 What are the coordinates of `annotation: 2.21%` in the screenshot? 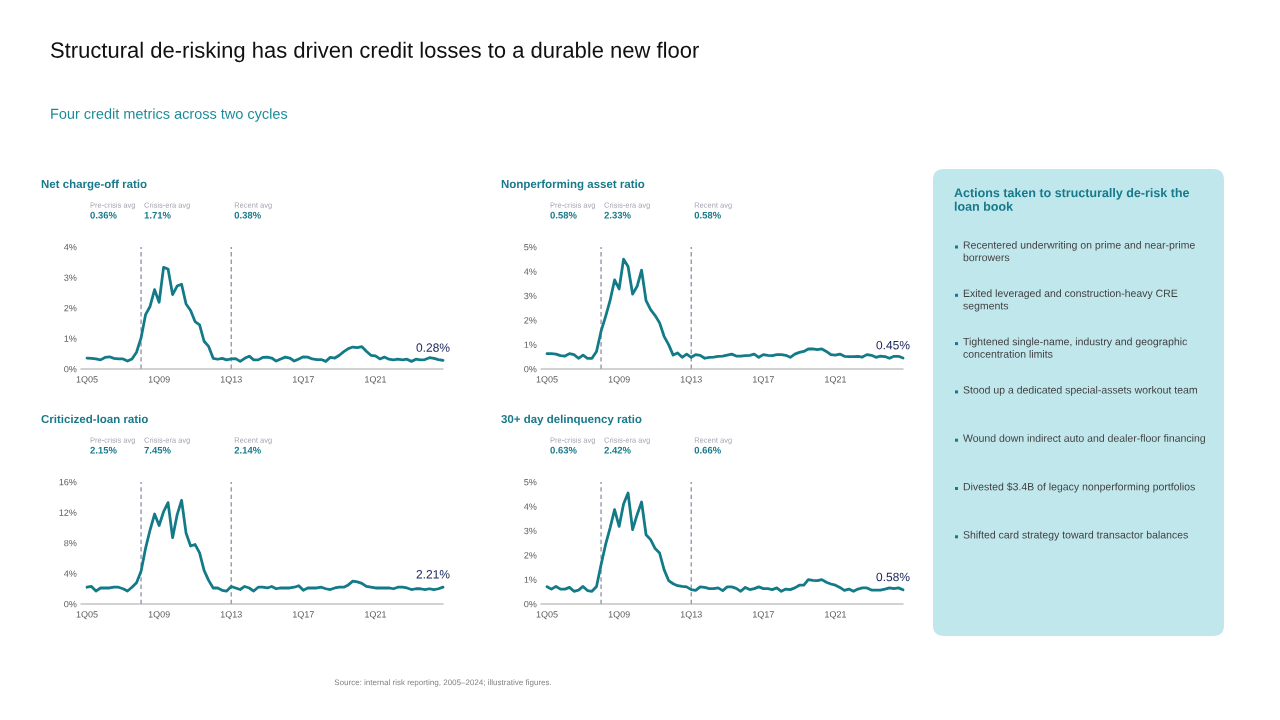 It's located at (433, 574).